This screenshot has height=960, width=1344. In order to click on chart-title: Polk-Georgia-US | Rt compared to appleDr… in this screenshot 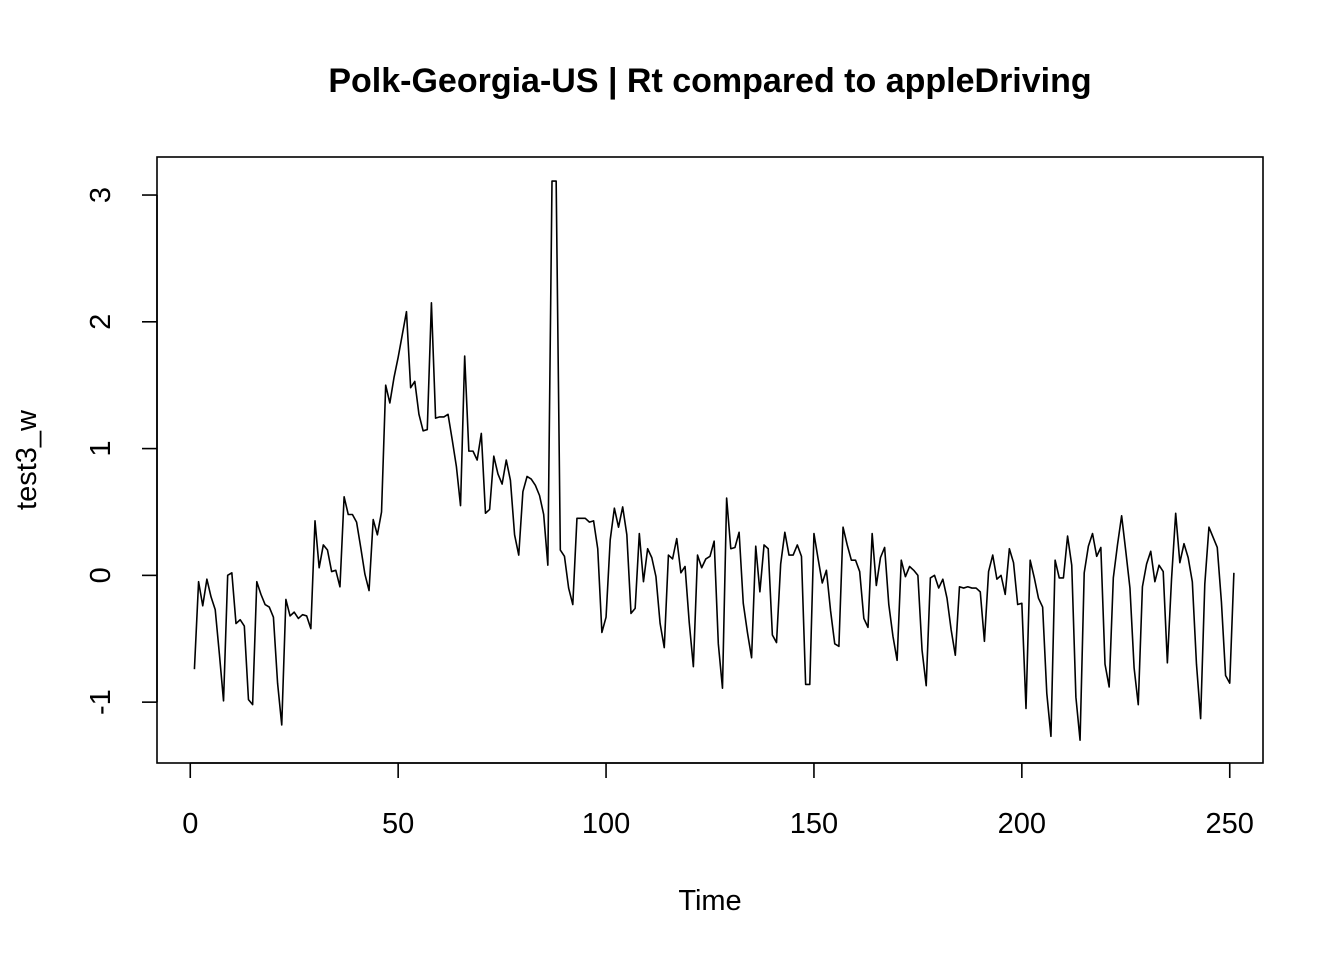, I will do `click(709, 81)`.